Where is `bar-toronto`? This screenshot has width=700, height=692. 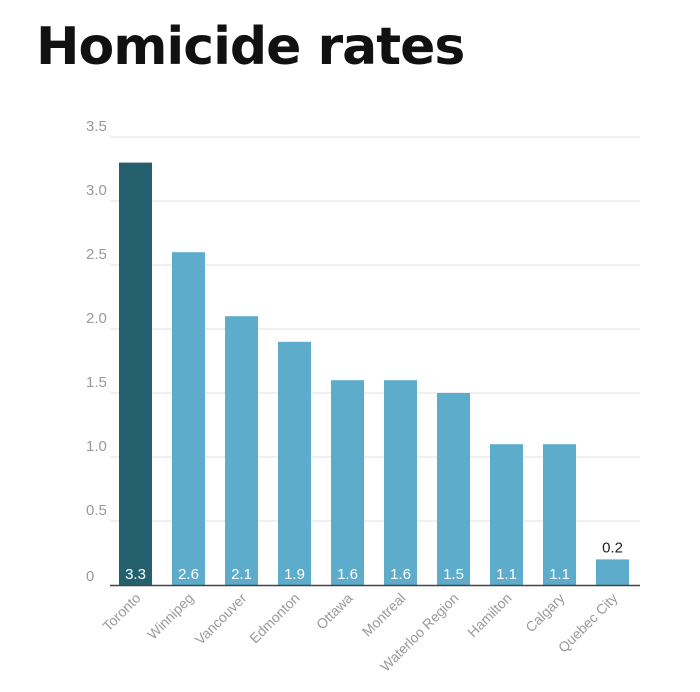 bar-toronto is located at coordinates (135, 373).